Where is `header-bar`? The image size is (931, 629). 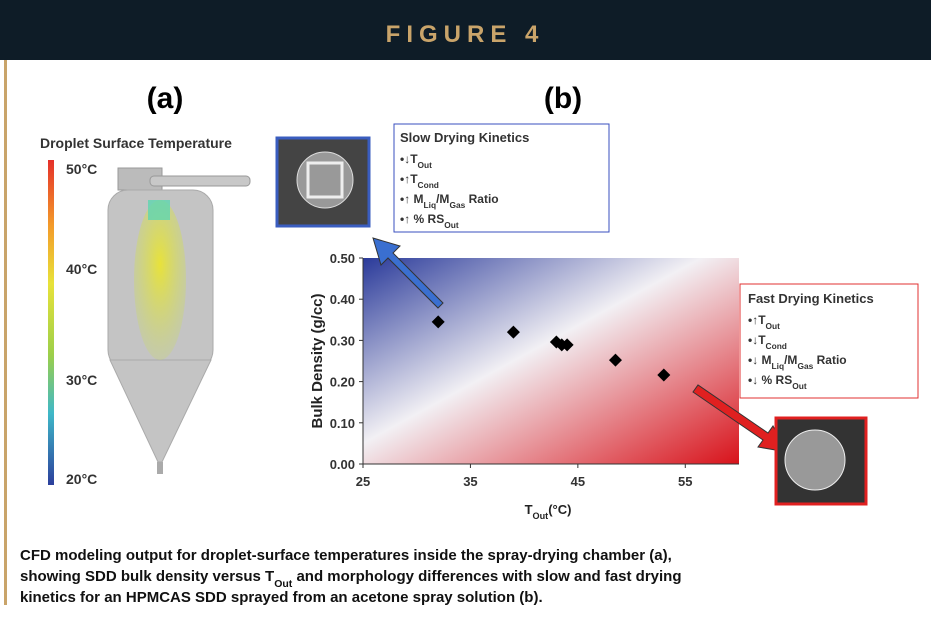 header-bar is located at coordinates (465, 30).